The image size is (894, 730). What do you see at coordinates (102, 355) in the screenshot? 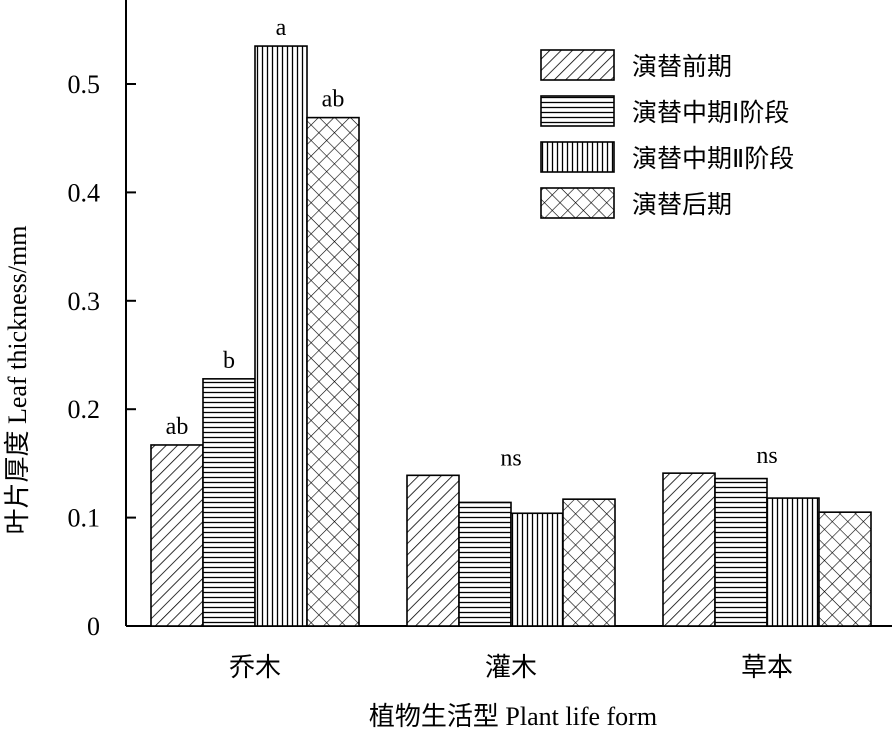
I see `y-ticks: 0 0.1 0.2 0.3 0.4 0.5` at bounding box center [102, 355].